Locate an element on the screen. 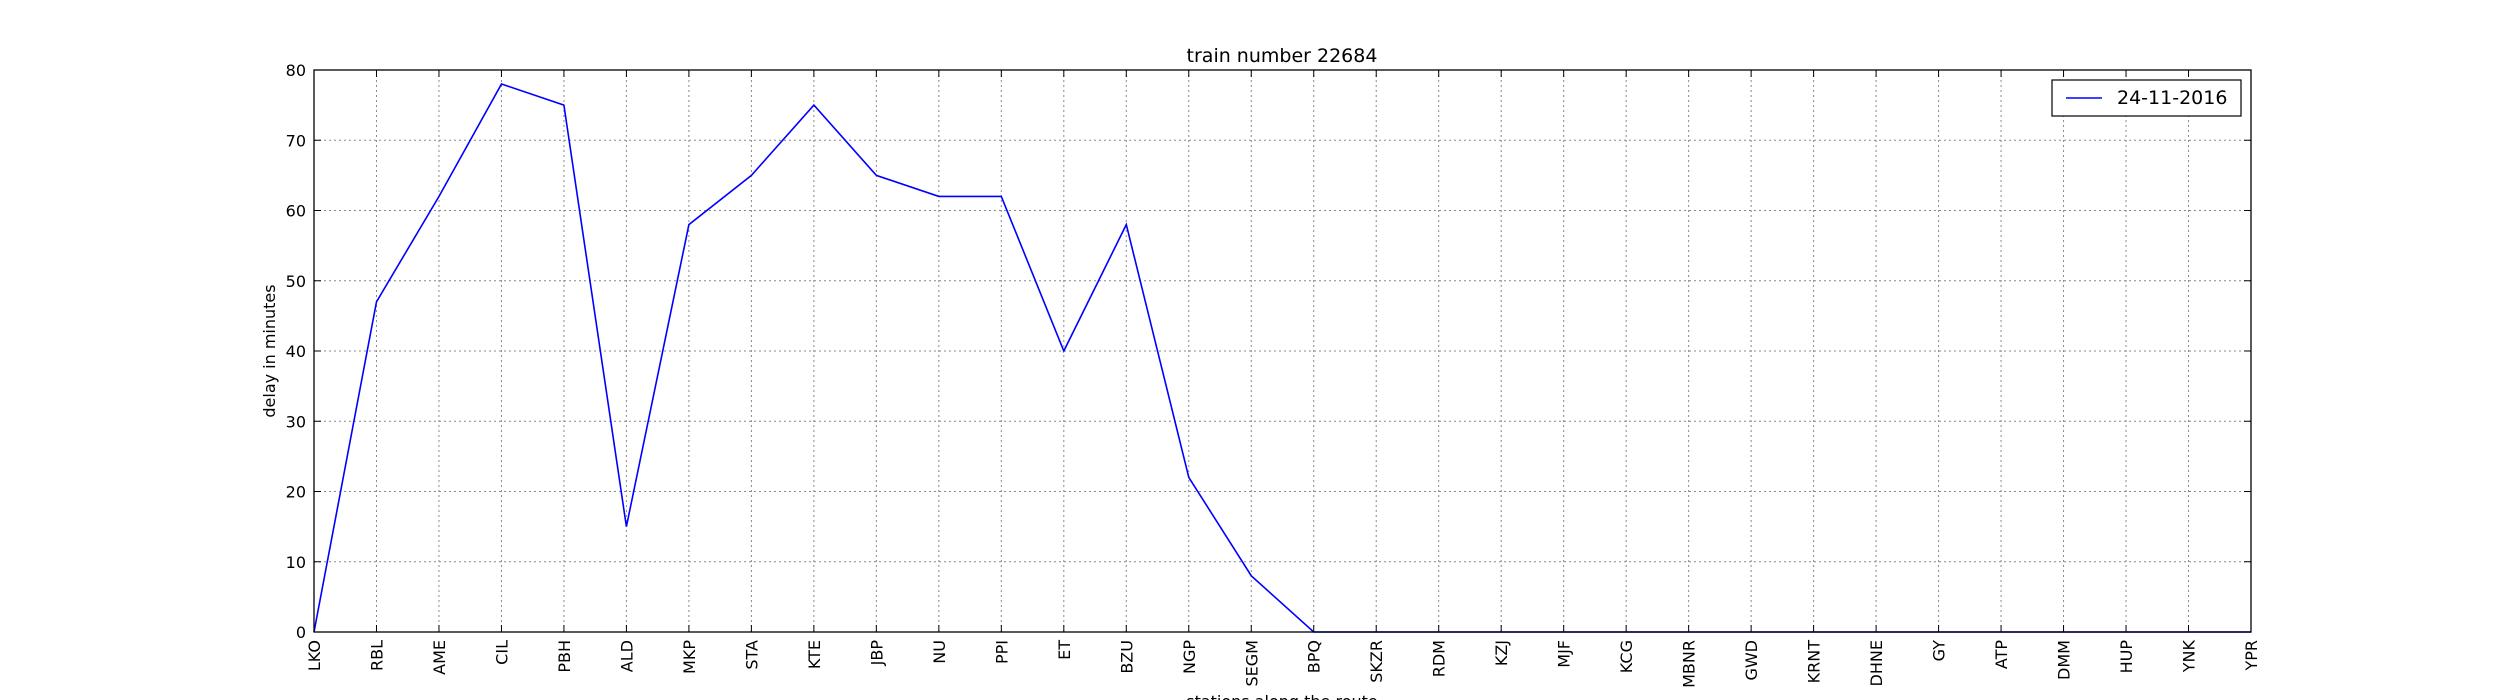  x-tick-label: YPR is located at coordinates (2251, 656).